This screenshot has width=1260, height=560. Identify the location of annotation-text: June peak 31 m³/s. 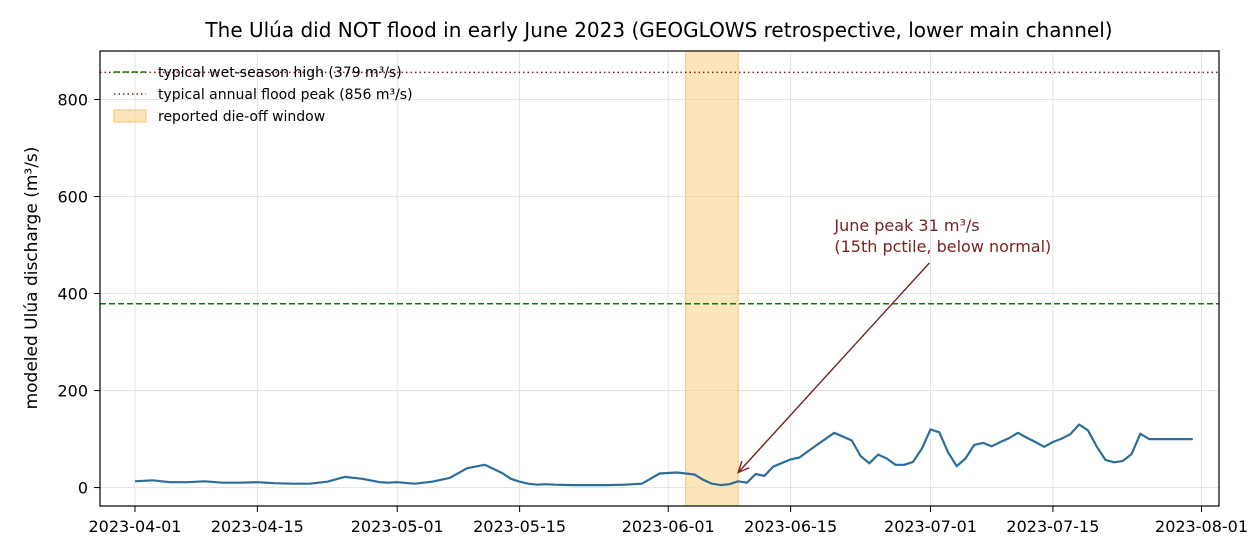
(906, 225).